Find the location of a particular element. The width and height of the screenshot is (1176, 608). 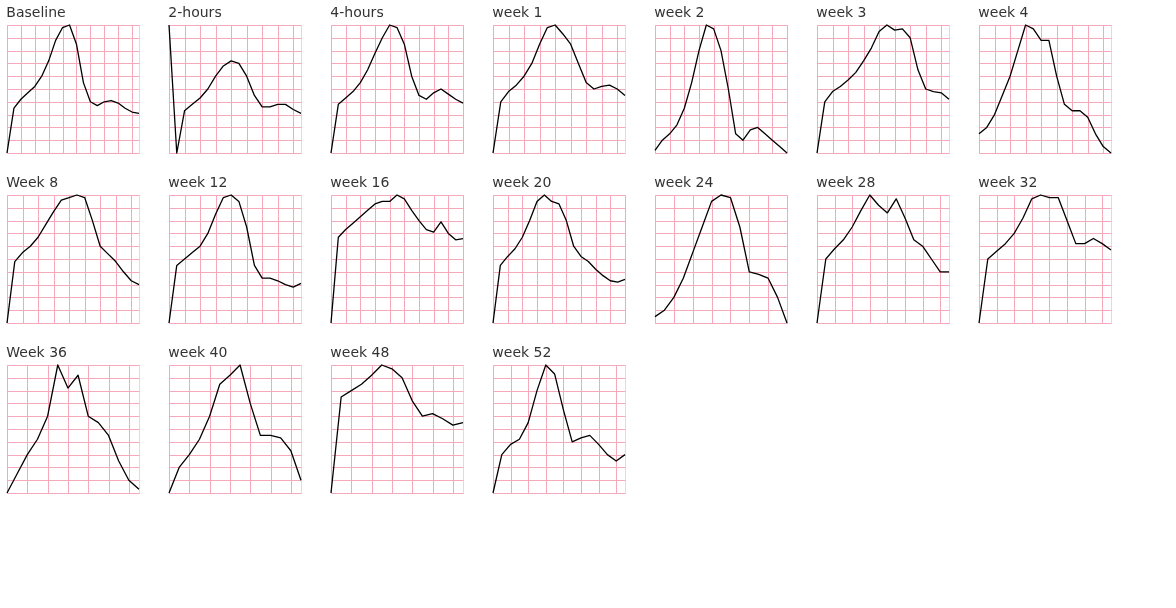

chart-title: Week 8 is located at coordinates (32, 182).